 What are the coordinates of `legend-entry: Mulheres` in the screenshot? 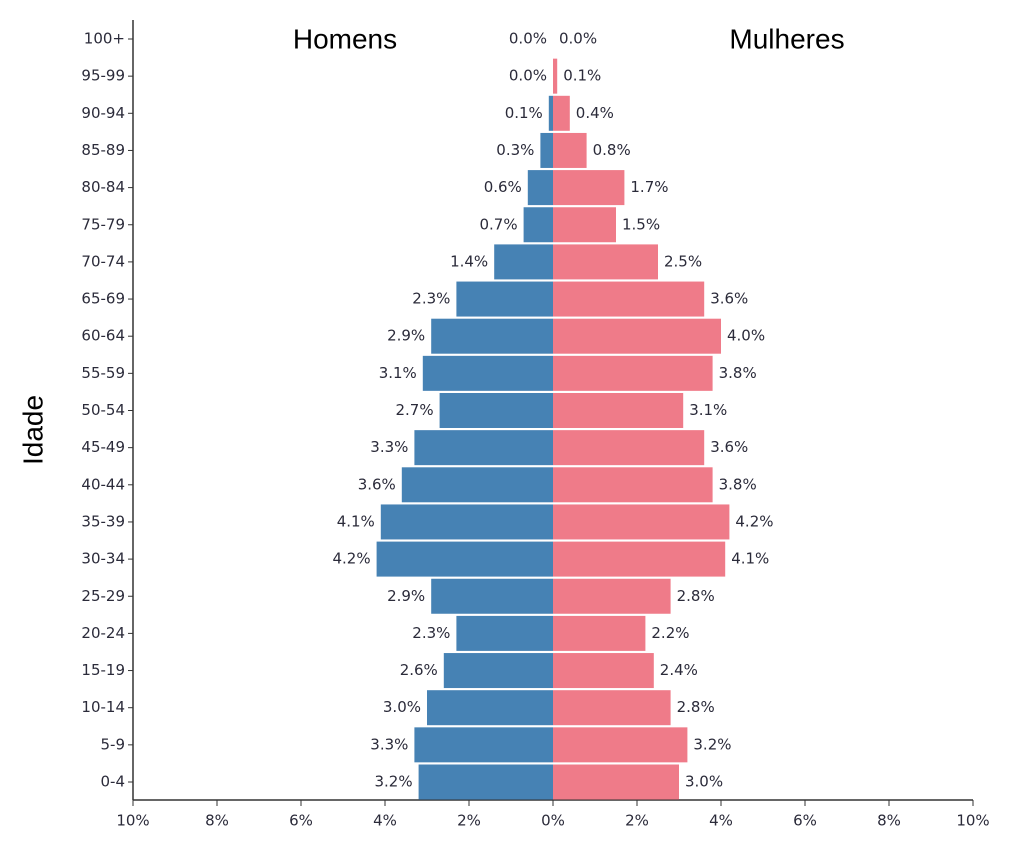 It's located at (786, 38).